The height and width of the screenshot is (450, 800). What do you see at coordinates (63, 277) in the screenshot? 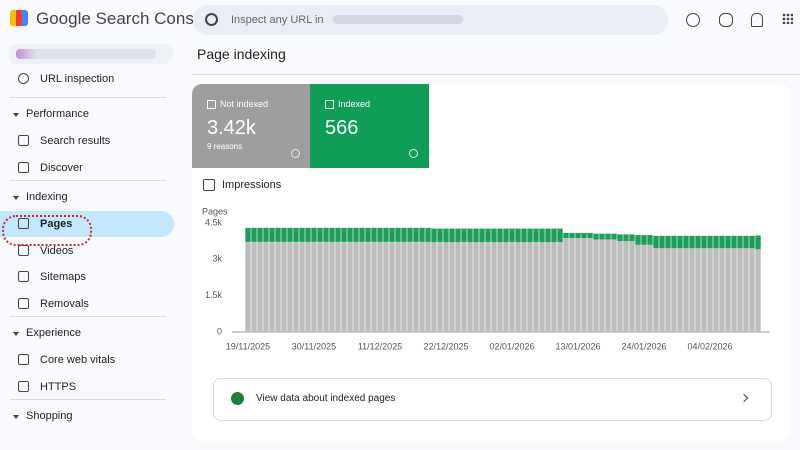
I see `nav-item: Sitemaps` at bounding box center [63, 277].